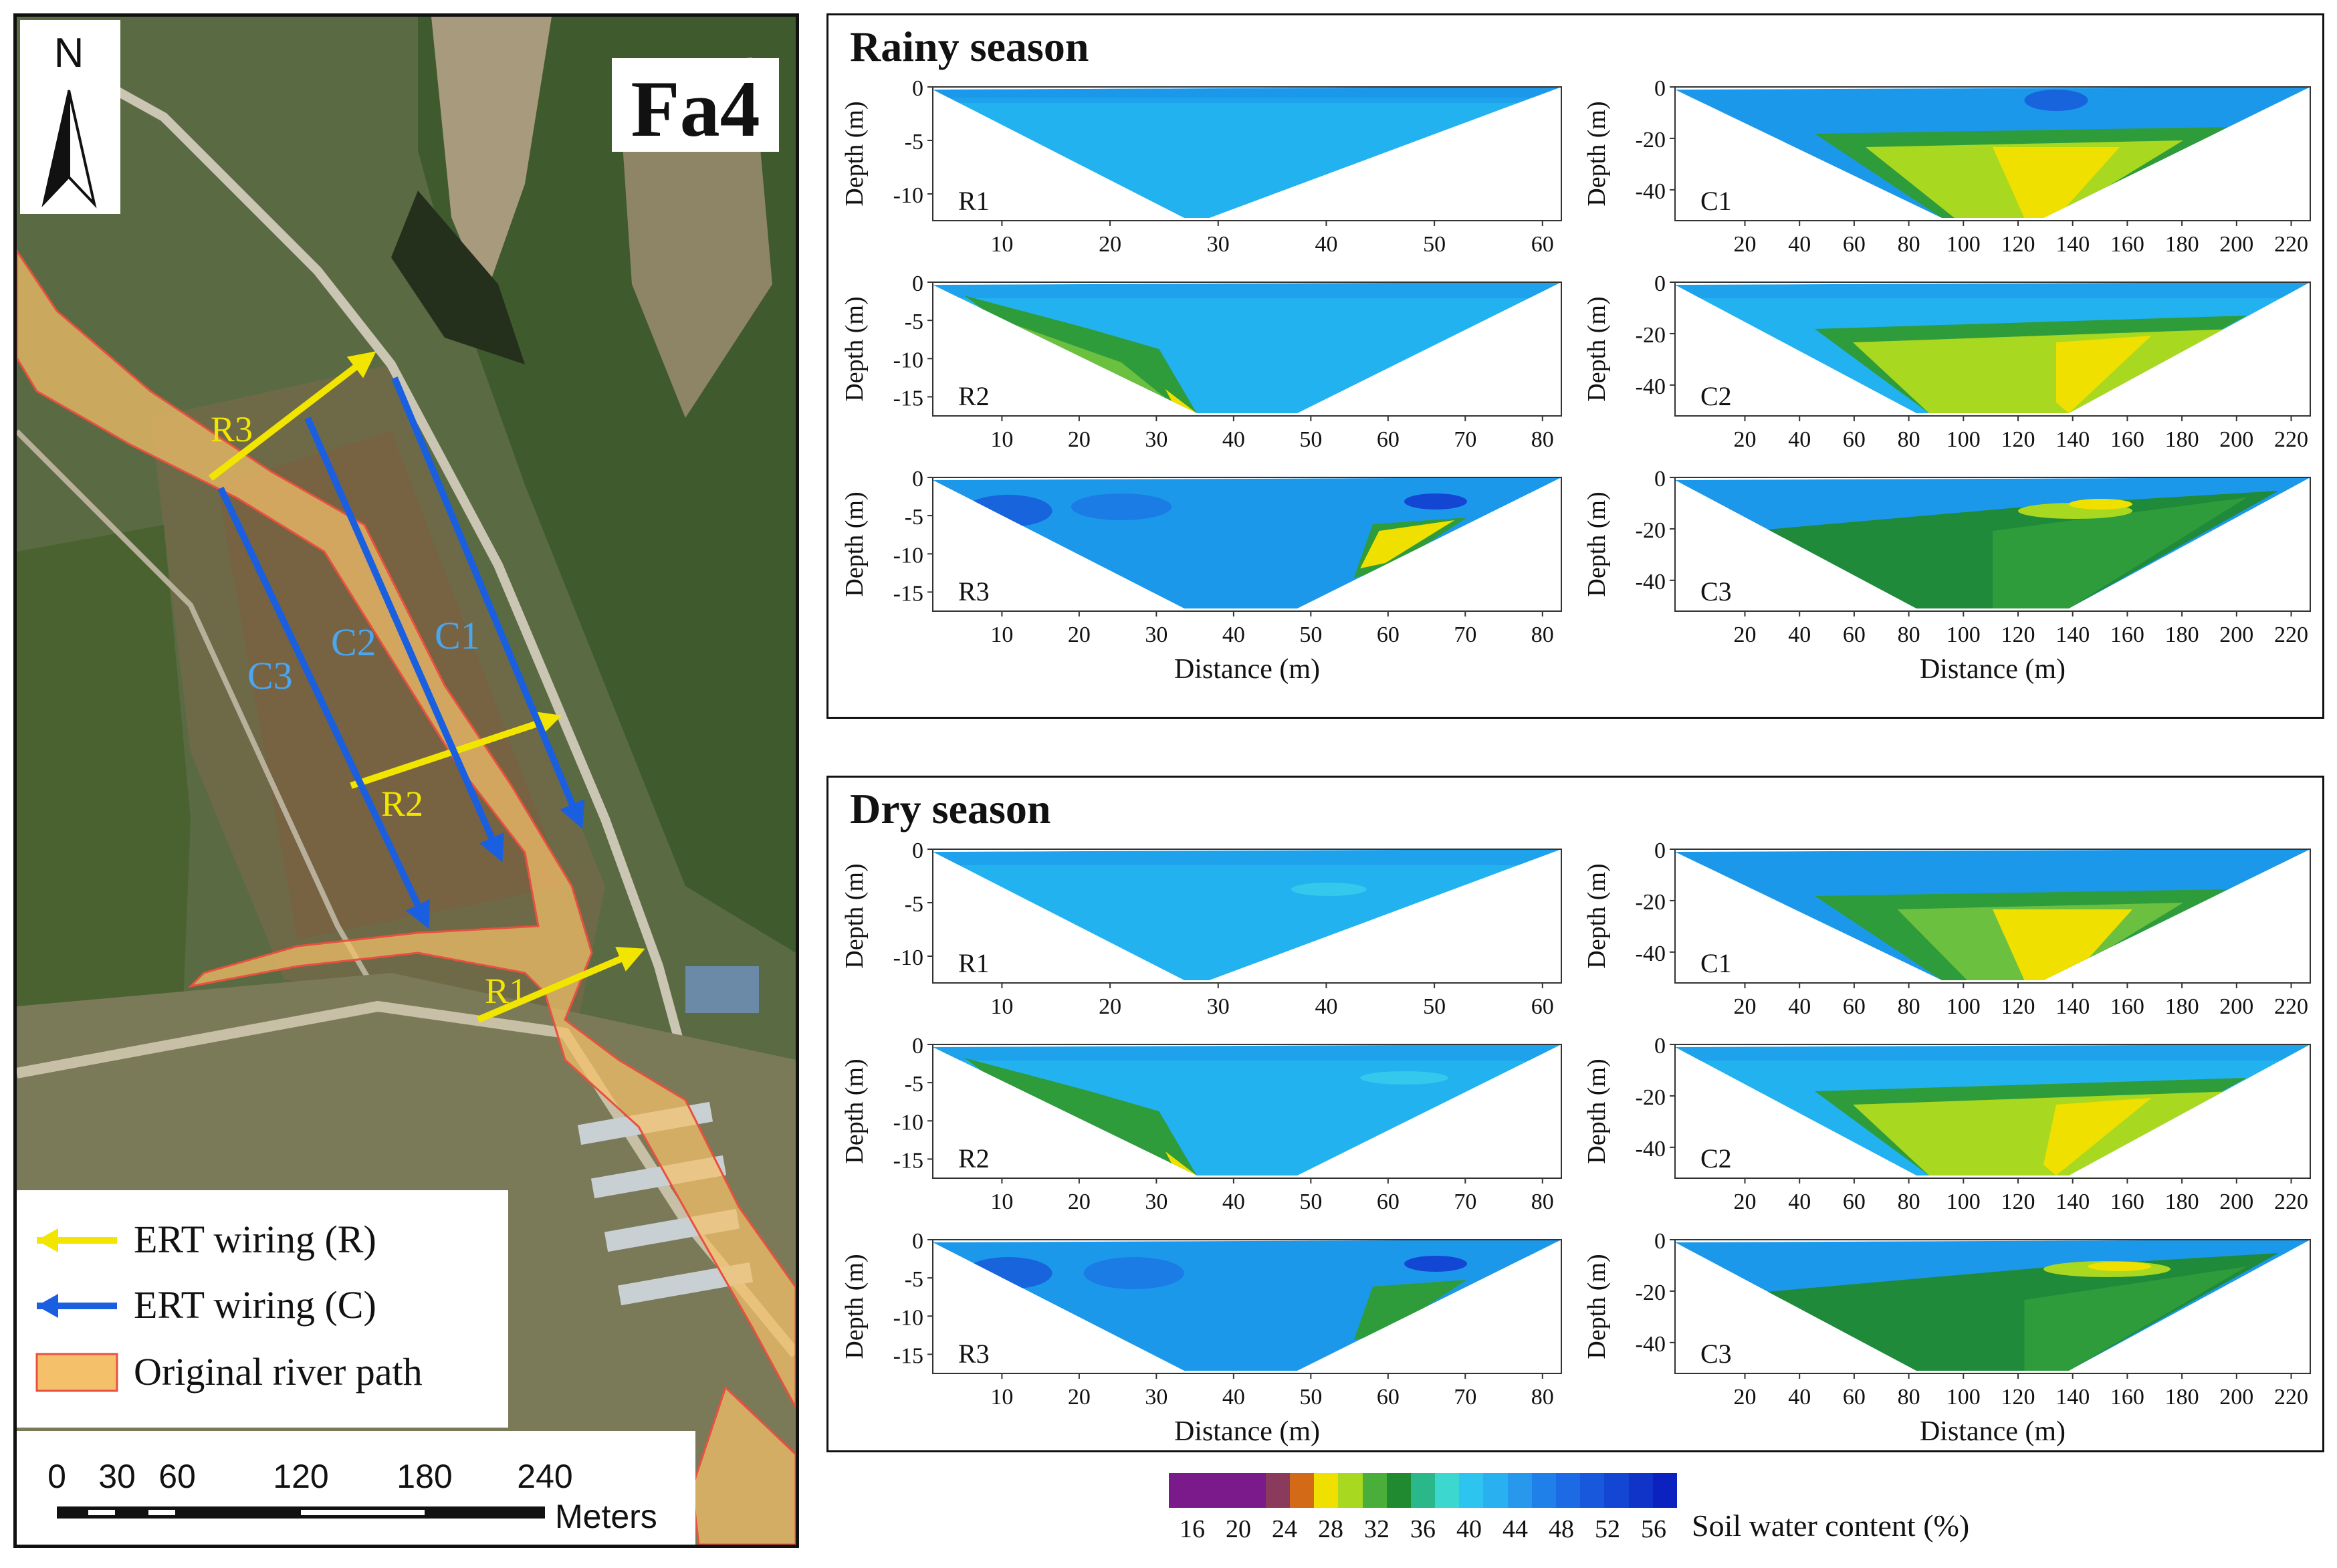 The width and height of the screenshot is (2337, 1568). I want to click on site-label-box, so click(695, 105).